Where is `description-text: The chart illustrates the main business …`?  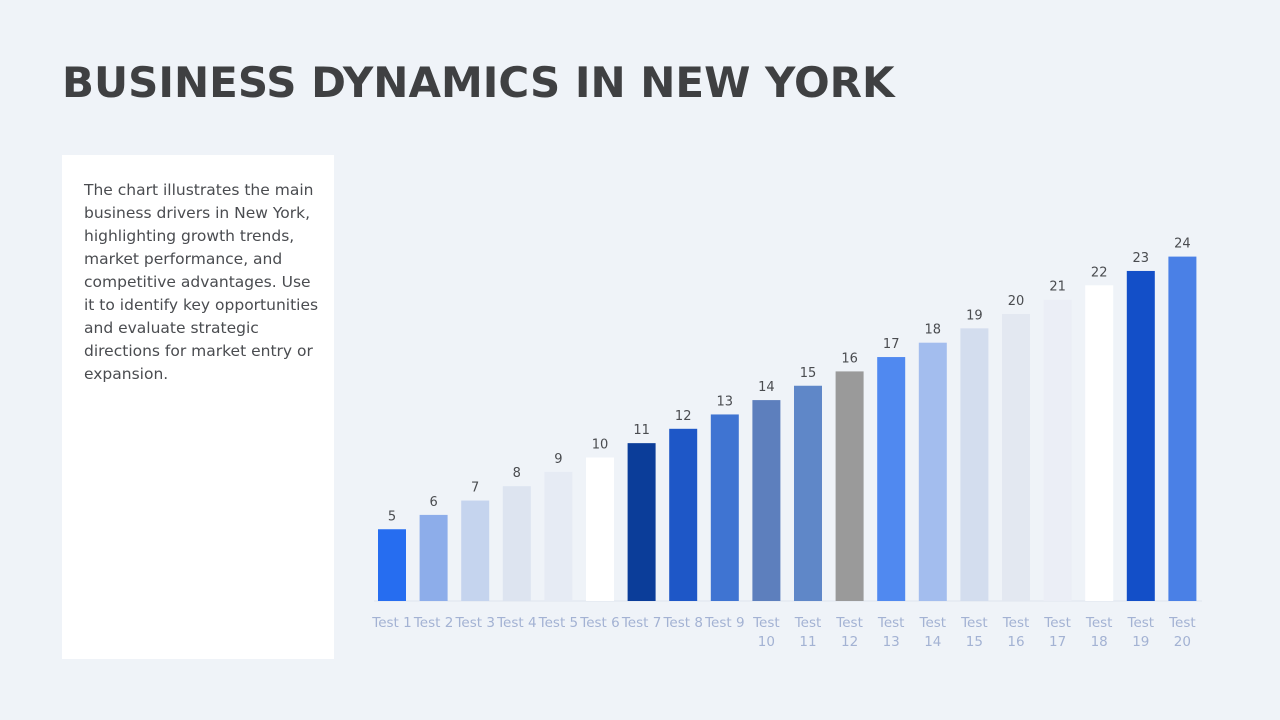
description-text: The chart illustrates the main business … is located at coordinates (201, 282).